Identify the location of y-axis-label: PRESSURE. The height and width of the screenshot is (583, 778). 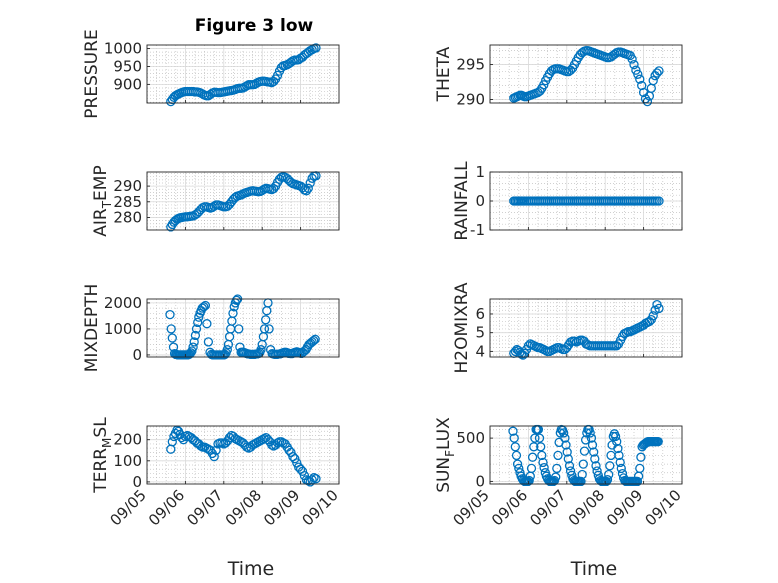
(92, 73).